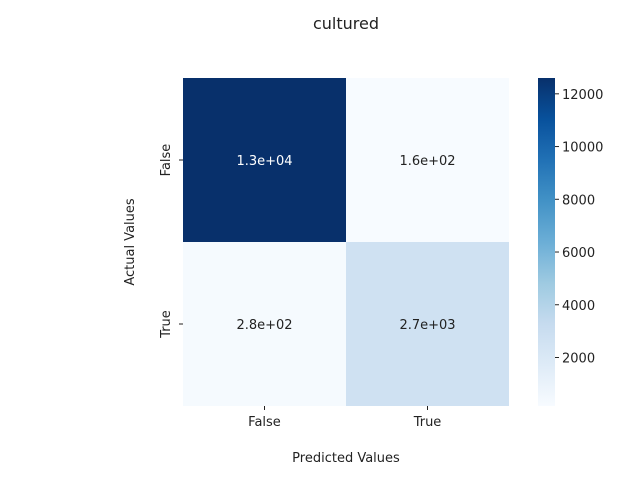  Describe the element at coordinates (346, 458) in the screenshot. I see `x-axis-label: Predicted Values` at that location.